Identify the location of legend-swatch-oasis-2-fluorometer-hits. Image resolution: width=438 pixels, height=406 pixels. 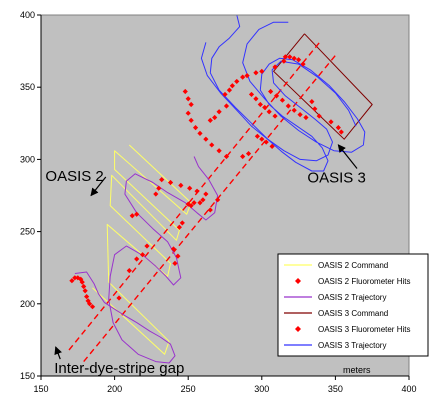
(298, 281).